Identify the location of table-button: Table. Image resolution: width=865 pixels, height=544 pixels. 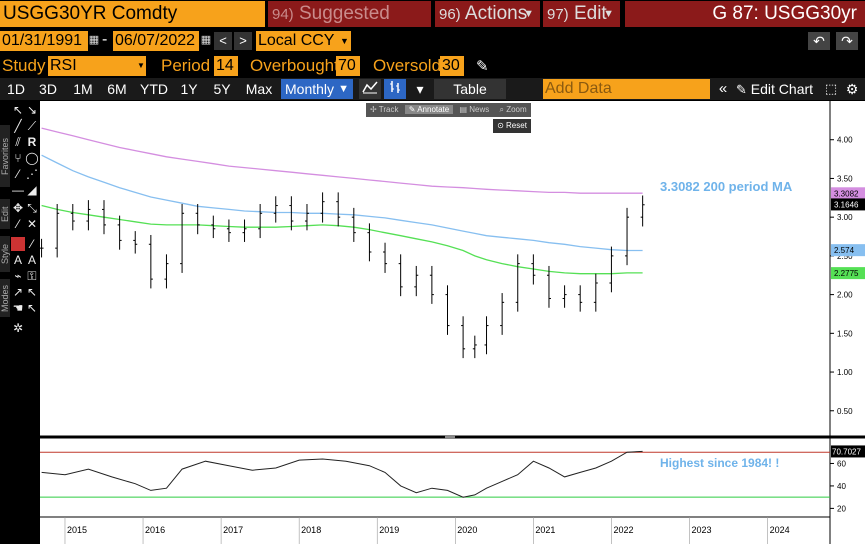
(470, 89).